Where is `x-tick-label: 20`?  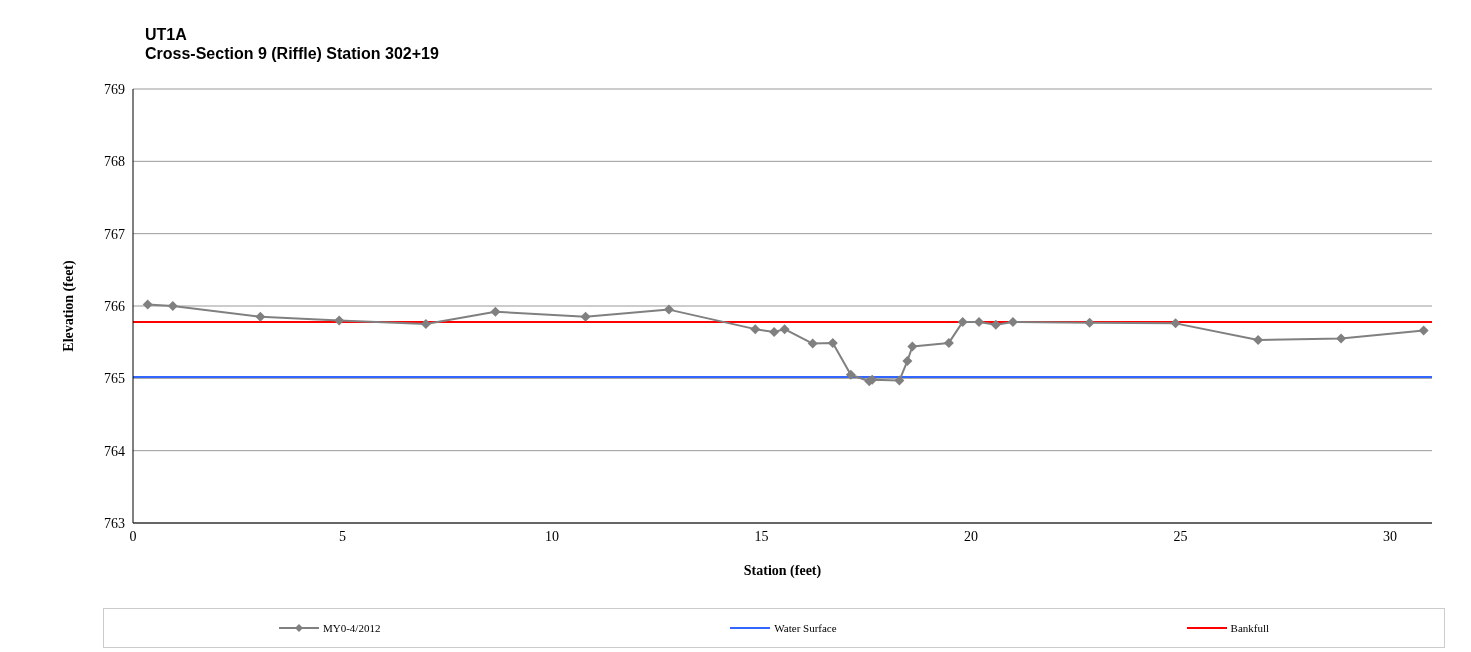
x-tick-label: 20 is located at coordinates (971, 536).